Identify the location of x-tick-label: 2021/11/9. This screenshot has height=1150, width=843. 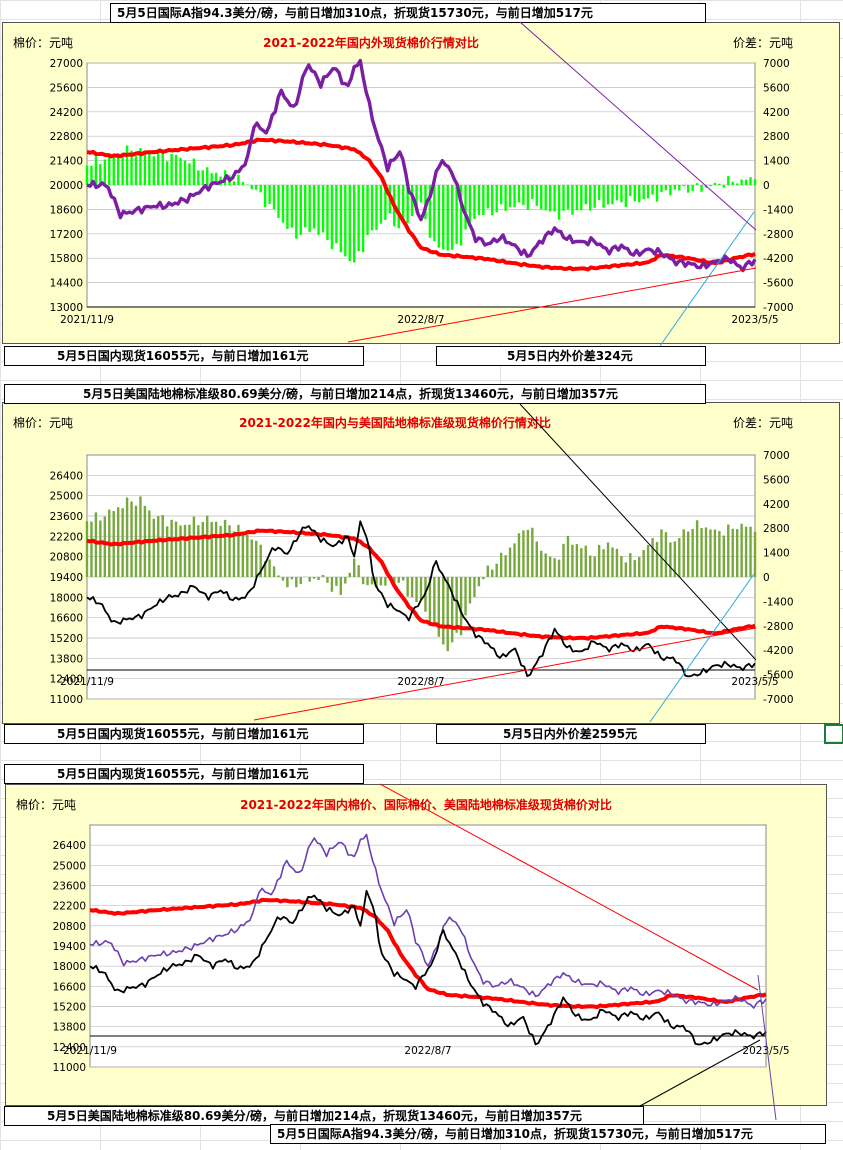
(87, 320).